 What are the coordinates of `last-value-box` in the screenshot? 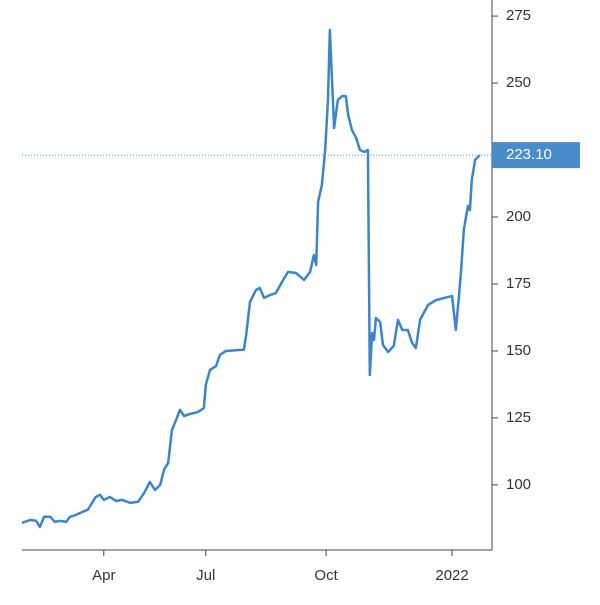 It's located at (536, 155).